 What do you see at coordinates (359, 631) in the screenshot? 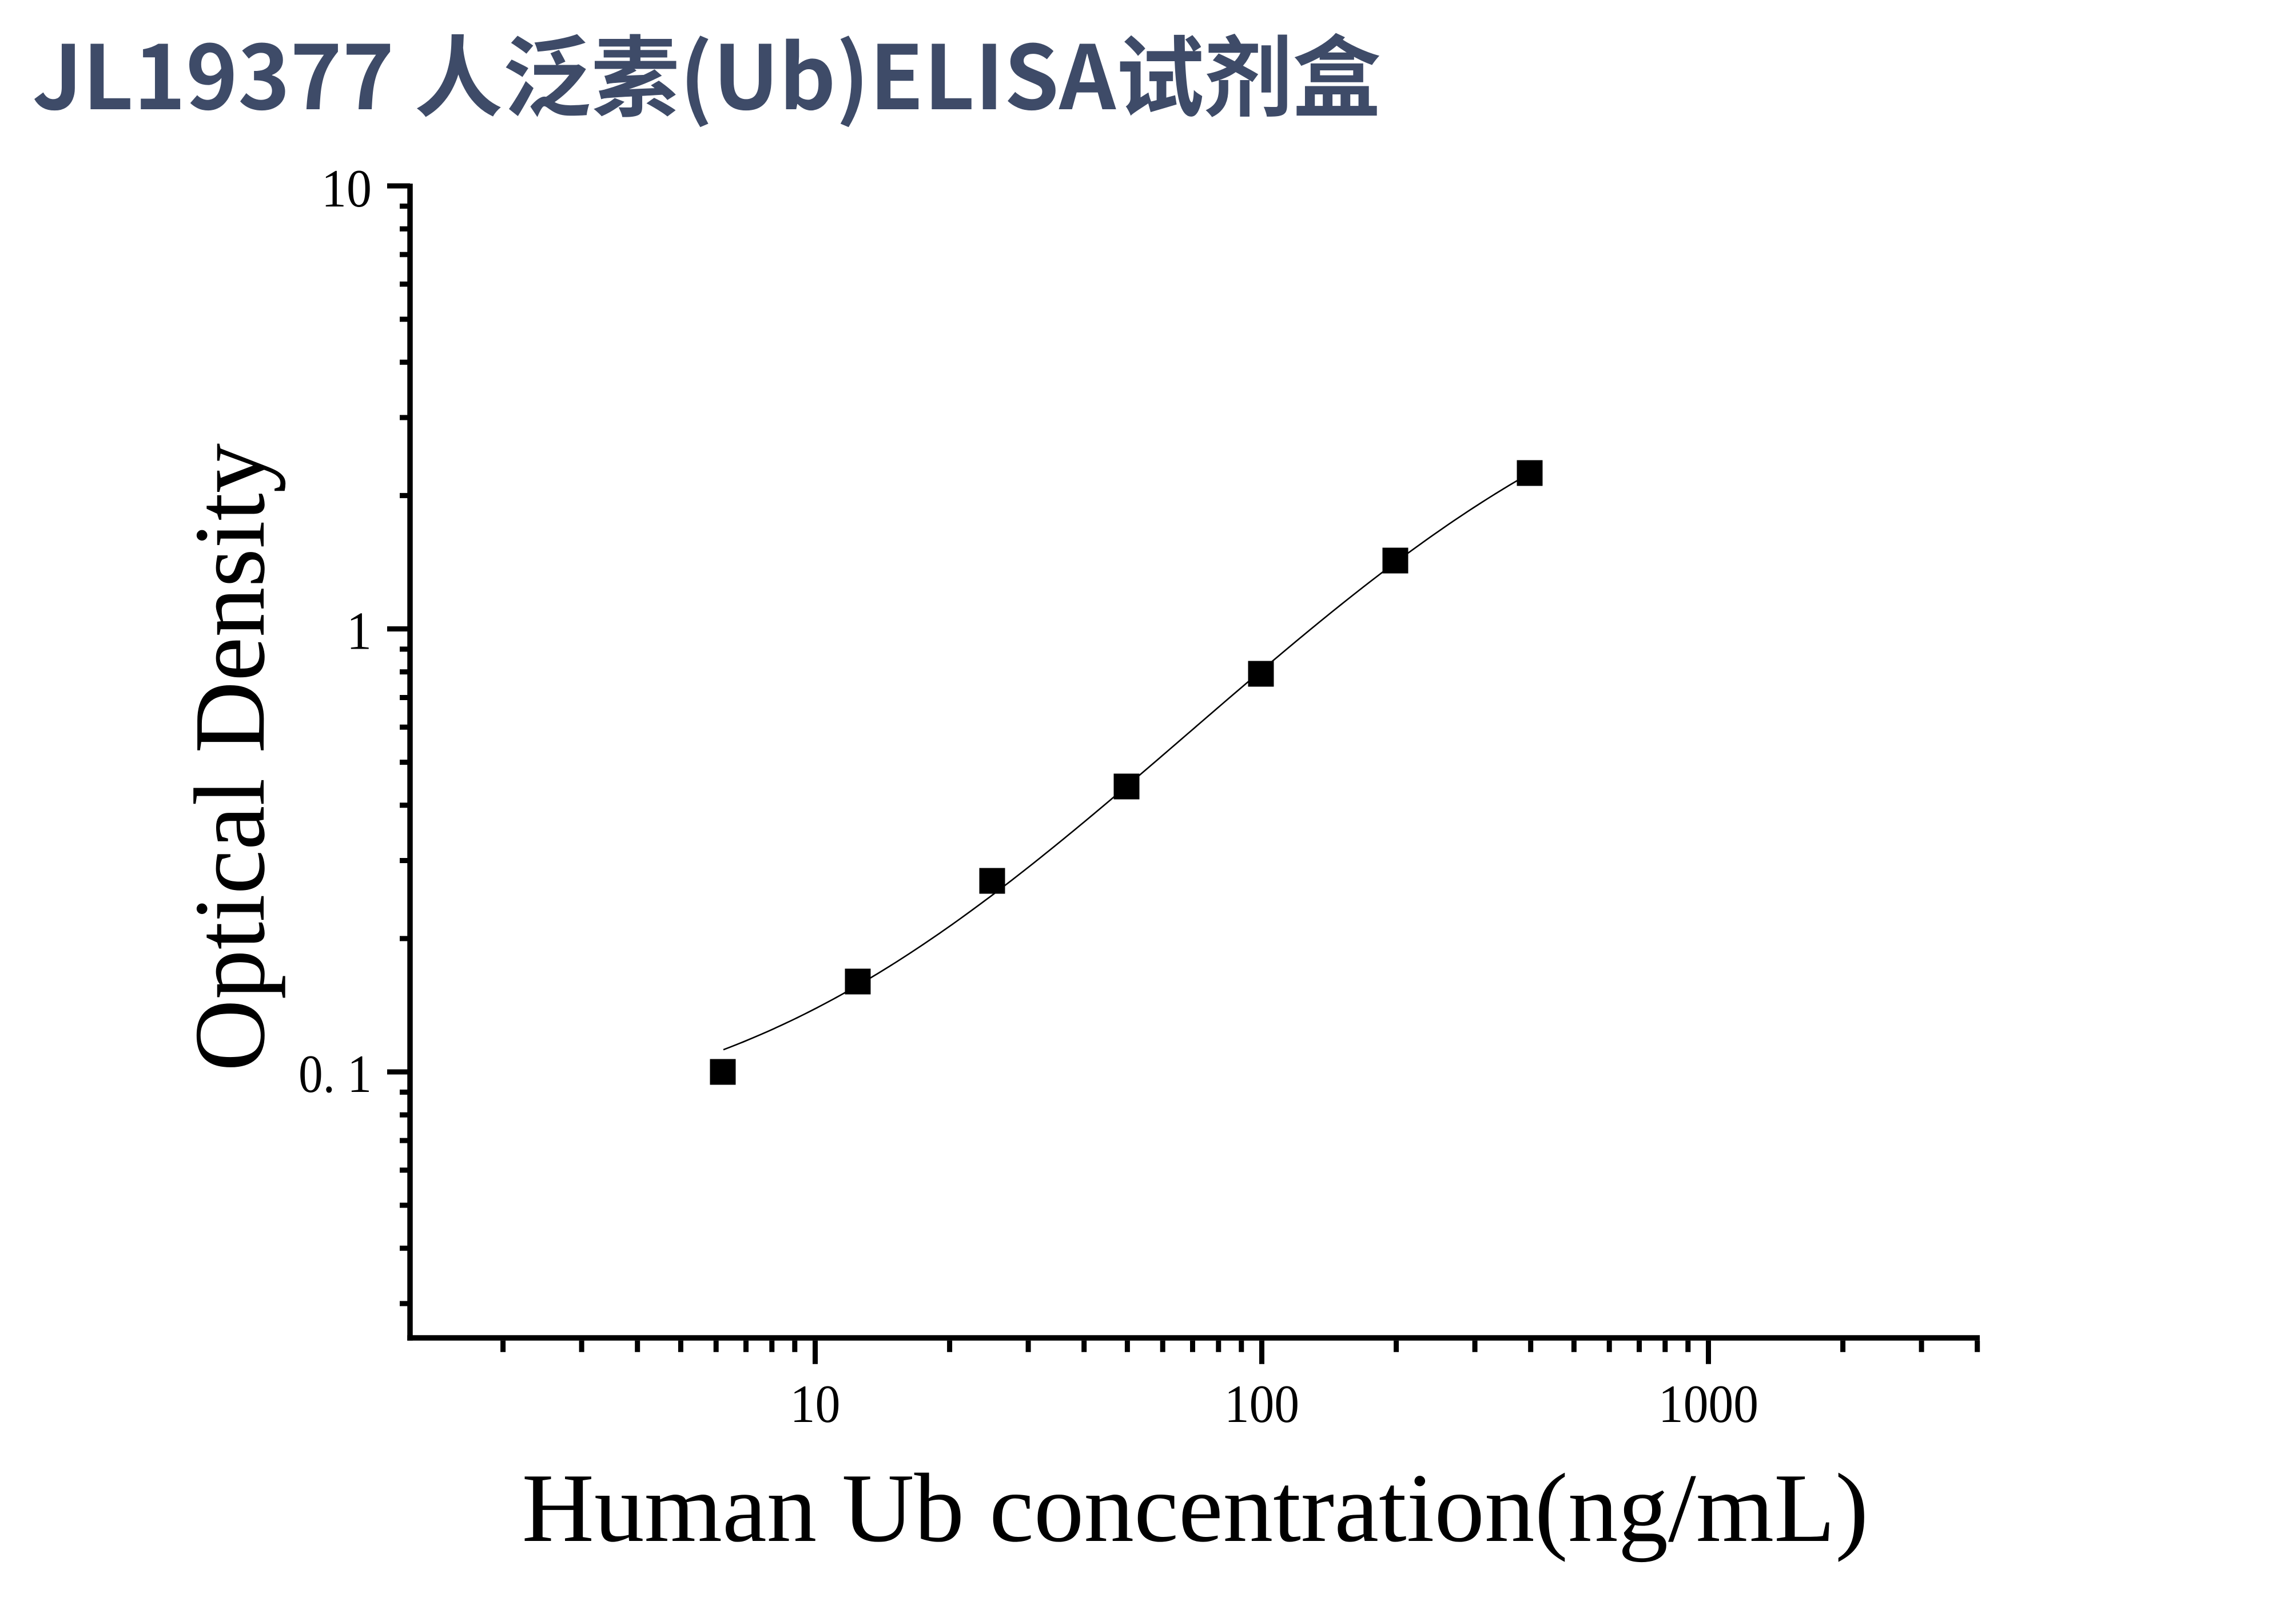
I see `svg-text: 1` at bounding box center [359, 631].